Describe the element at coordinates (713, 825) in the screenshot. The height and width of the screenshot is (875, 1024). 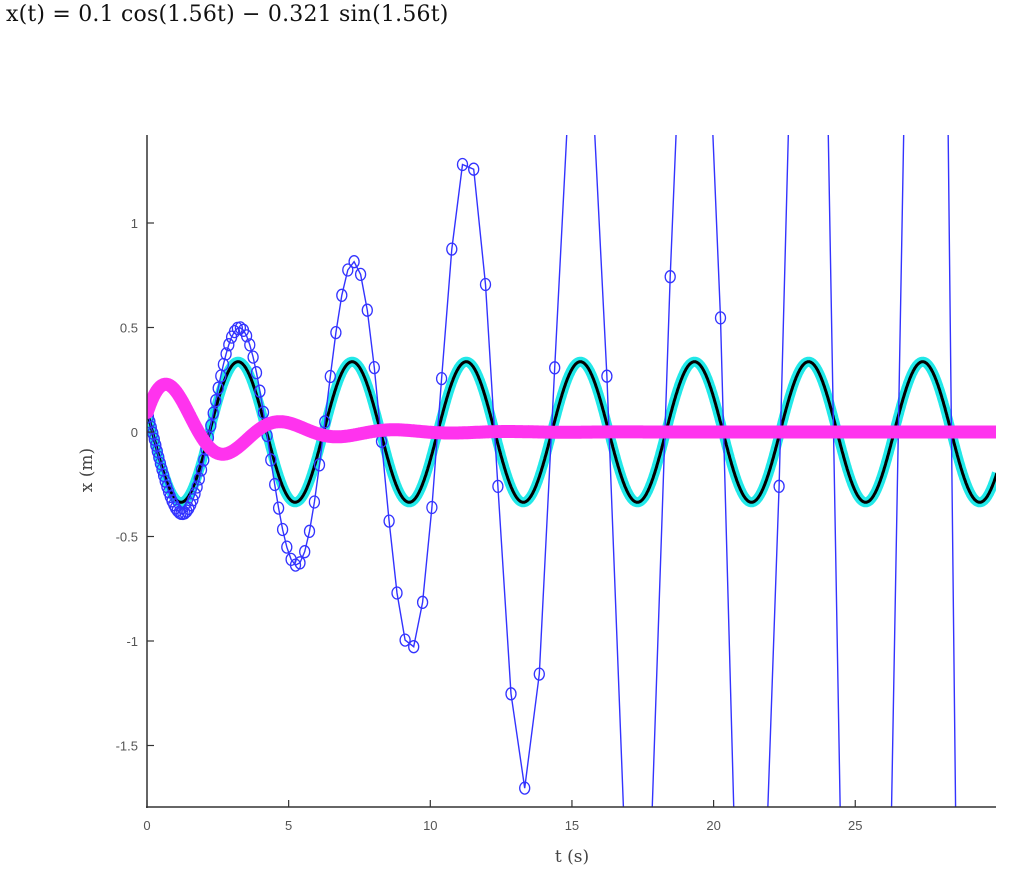
I see `x-tick-label: 20` at that location.